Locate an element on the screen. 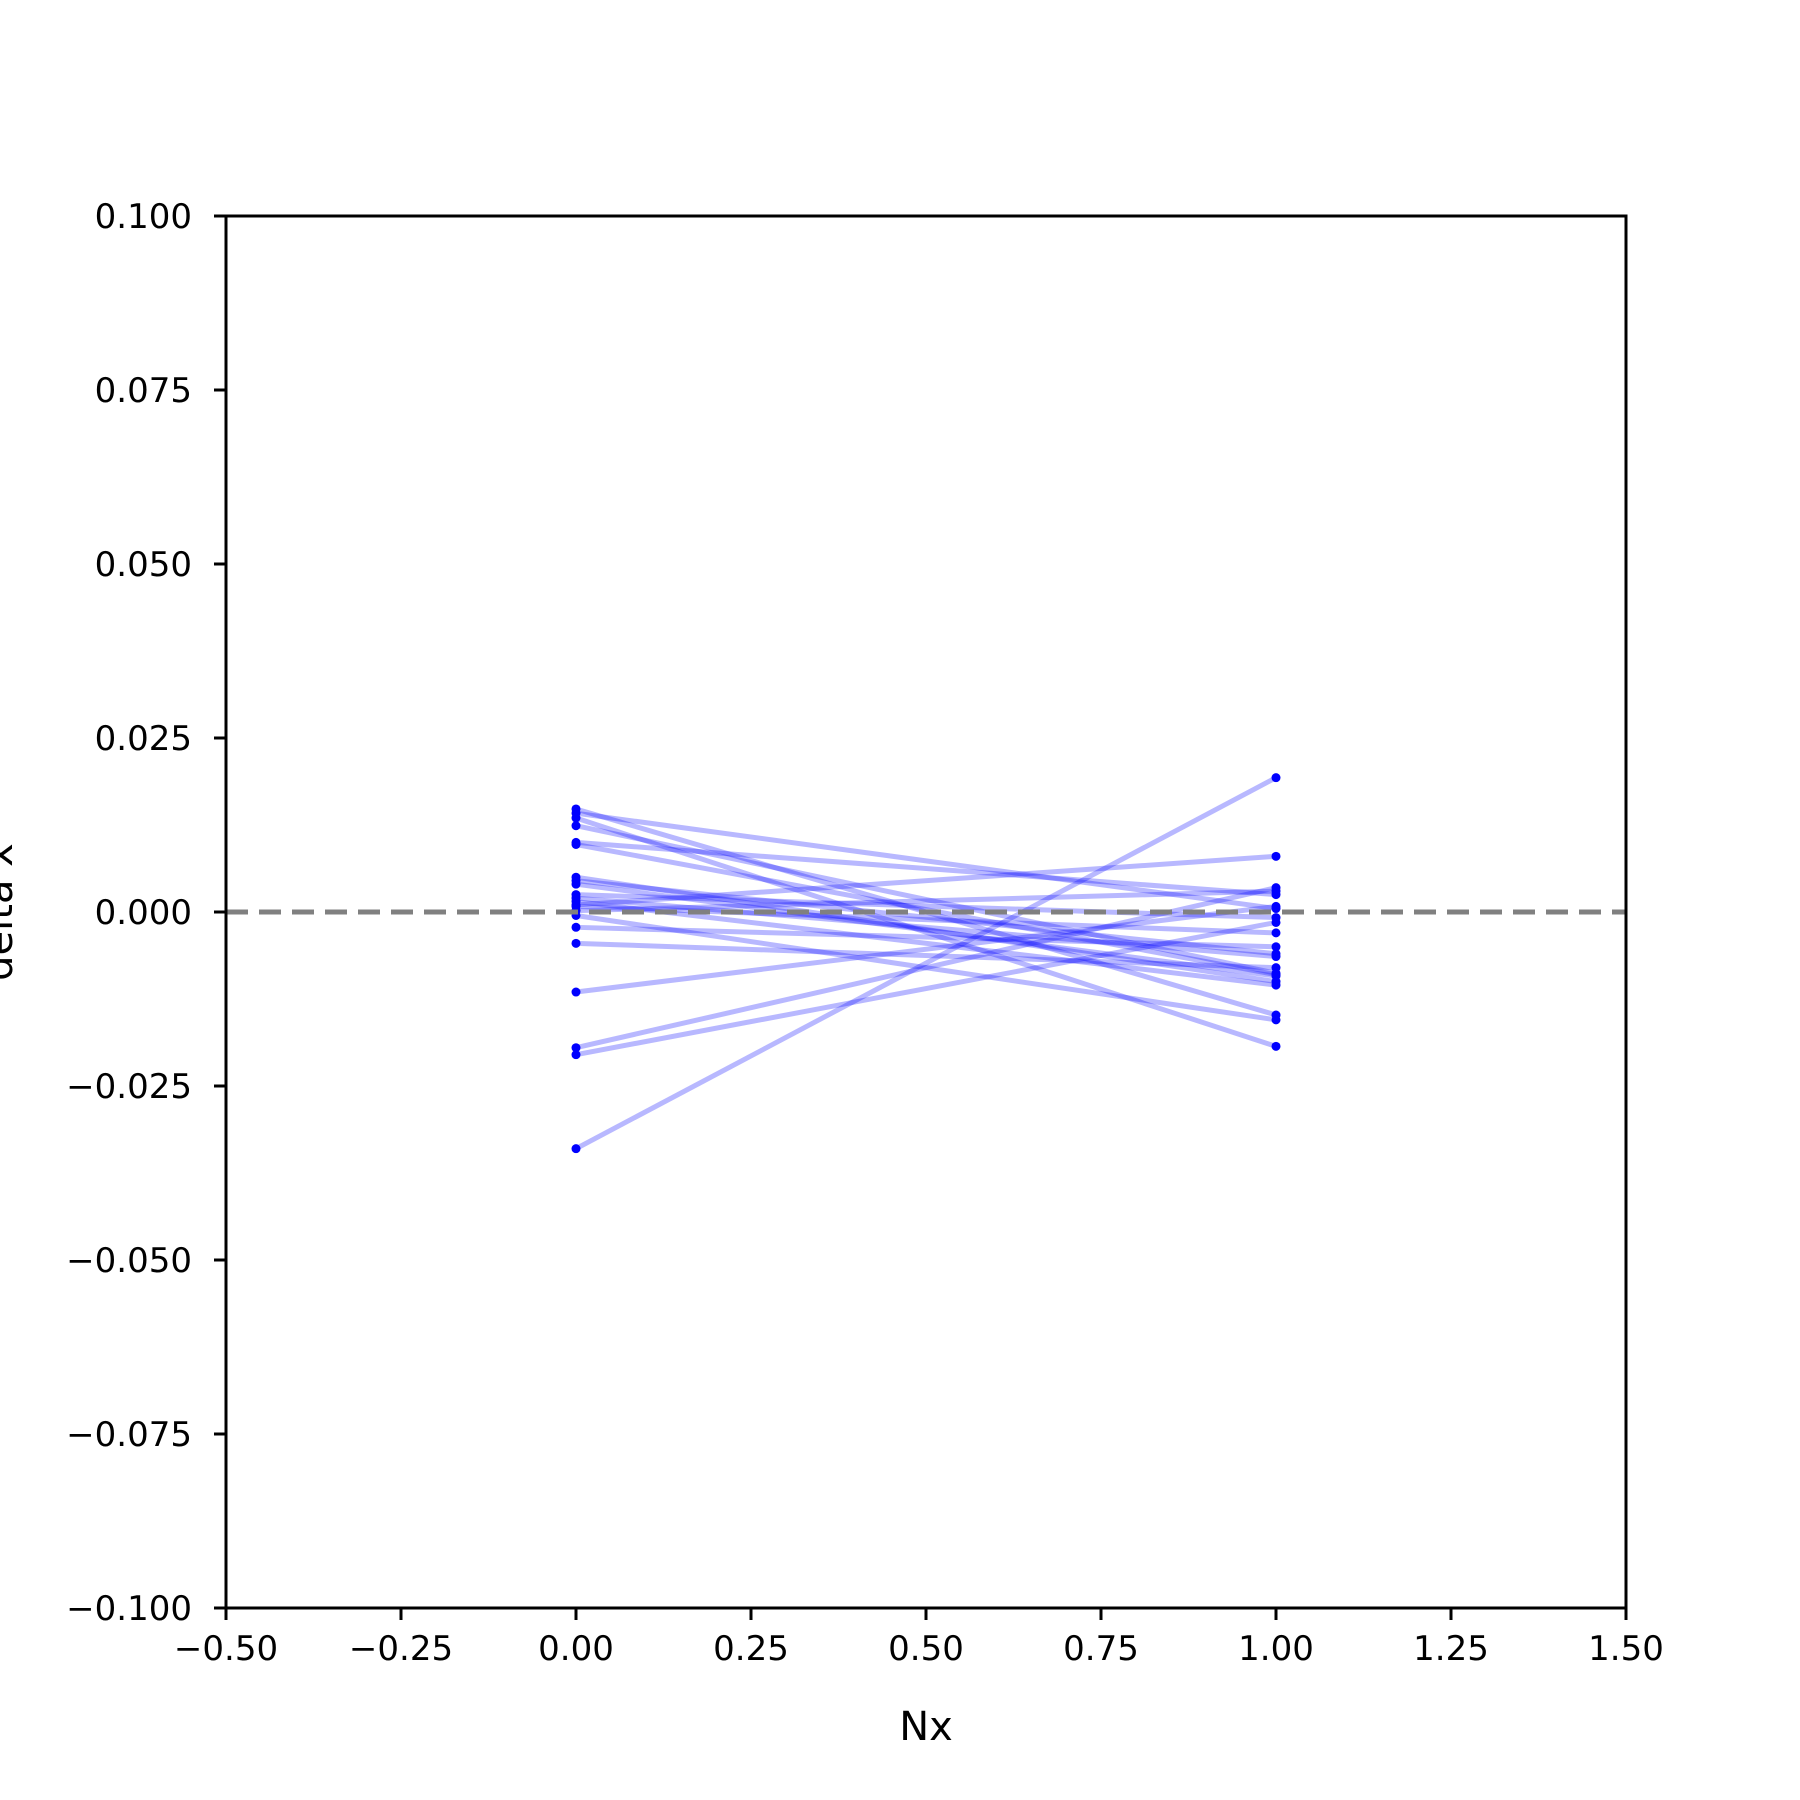 Image resolution: width=1800 pixels, height=1800 pixels. y-tick-label: −0.025 is located at coordinates (129, 1087).